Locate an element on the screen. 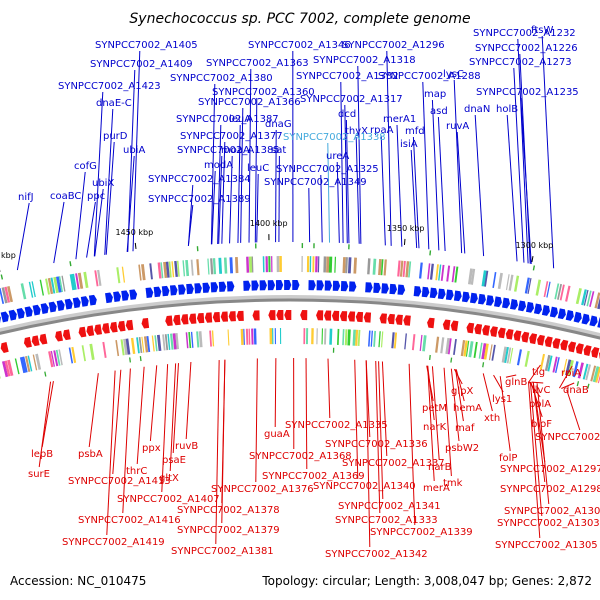  scale-tick-mark is located at coordinates (532, 259).